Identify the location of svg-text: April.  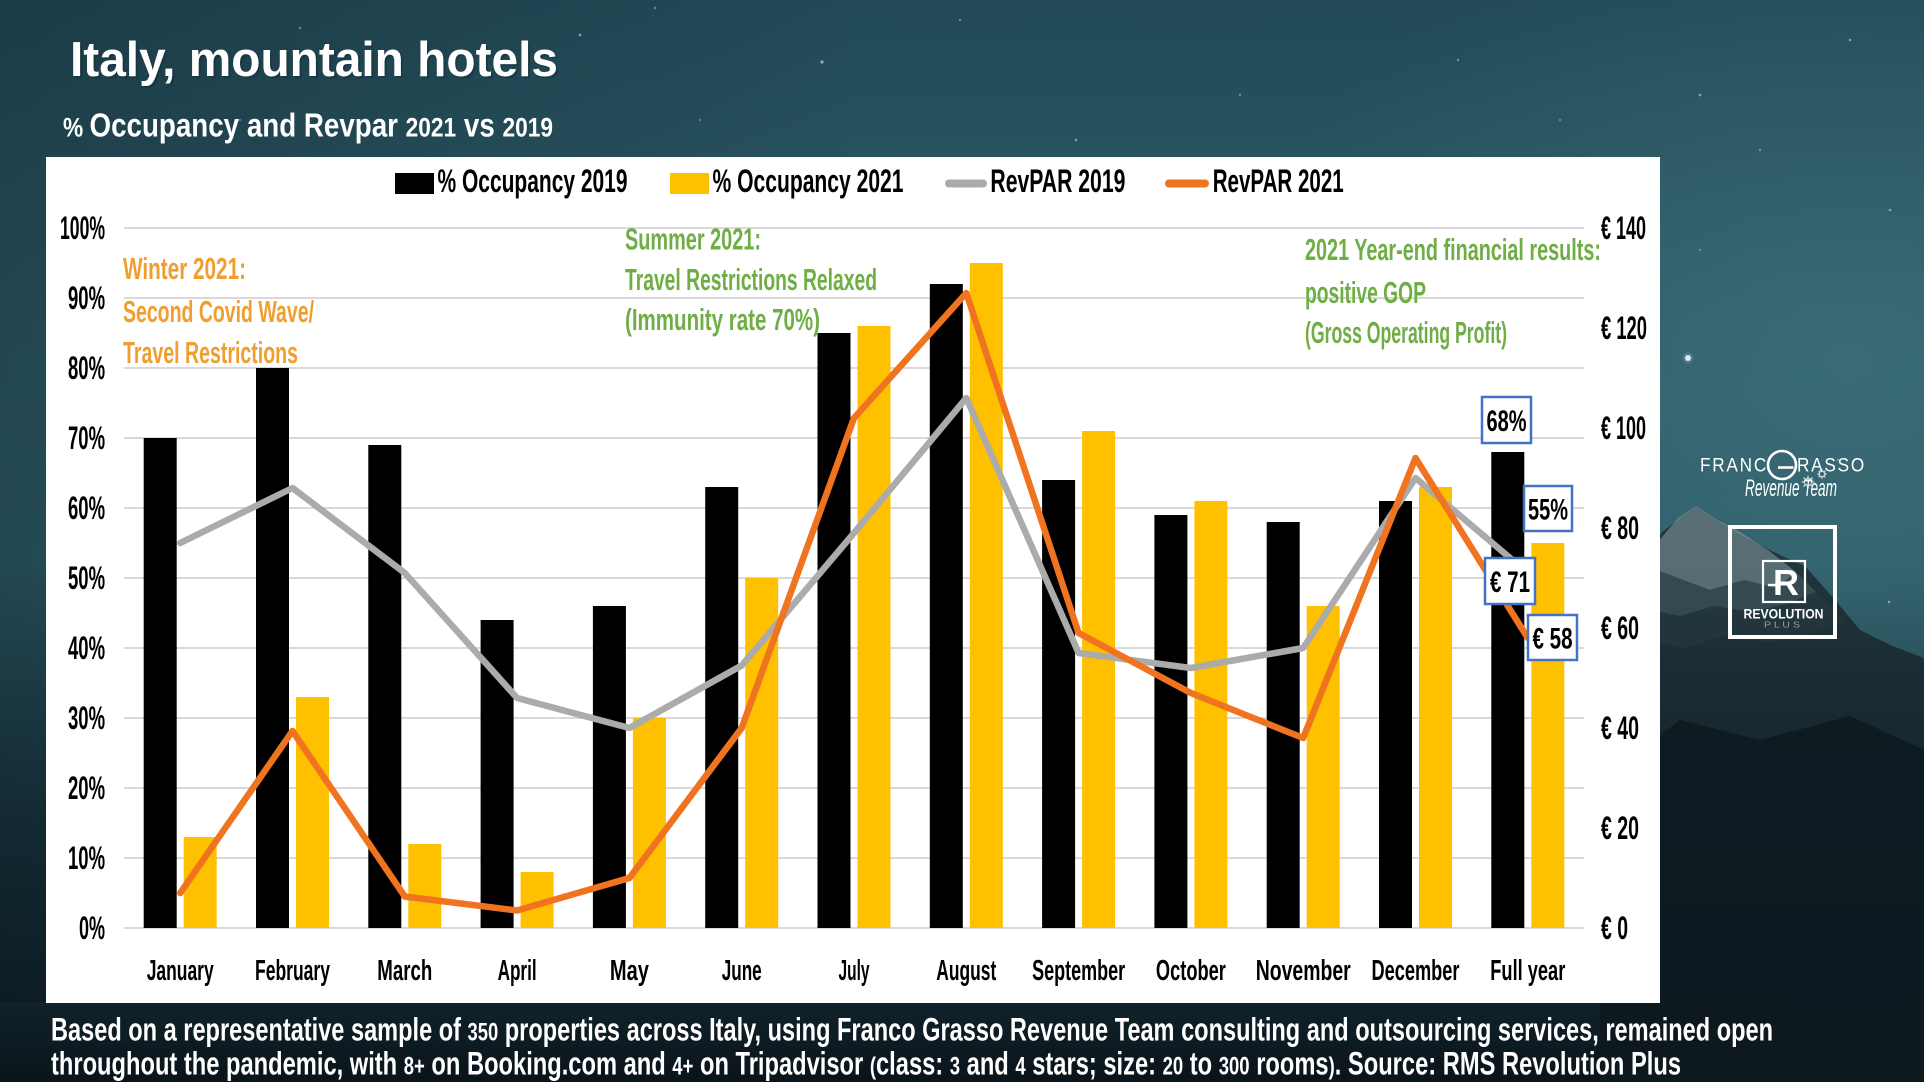
(517, 971).